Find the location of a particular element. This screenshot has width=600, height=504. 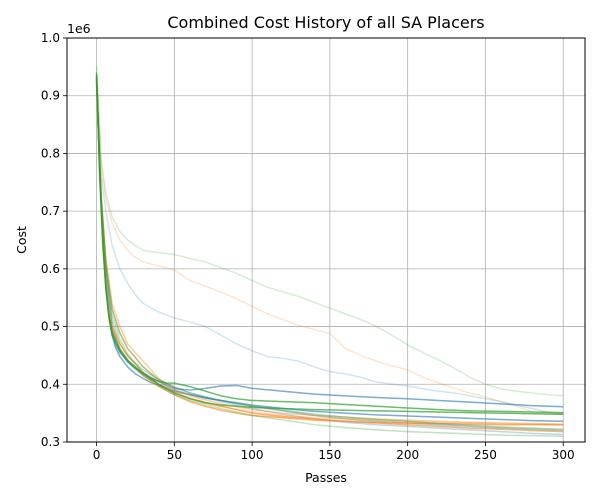

y-tick-label: 0.3 is located at coordinates (50, 442).